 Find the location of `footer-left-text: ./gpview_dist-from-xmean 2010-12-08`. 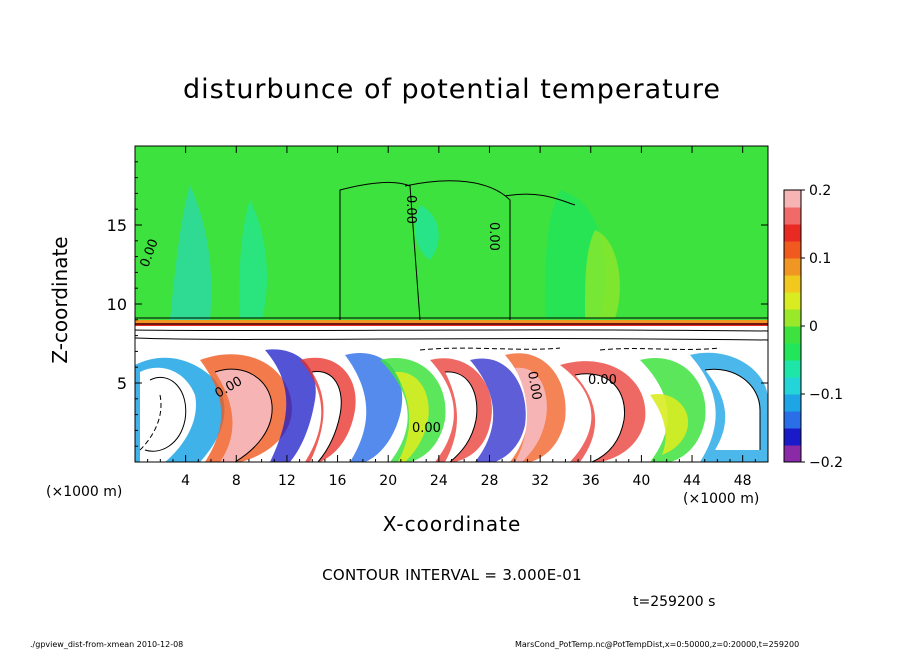

footer-left-text: ./gpview_dist-from-xmean 2010-12-08 is located at coordinates (107, 644).